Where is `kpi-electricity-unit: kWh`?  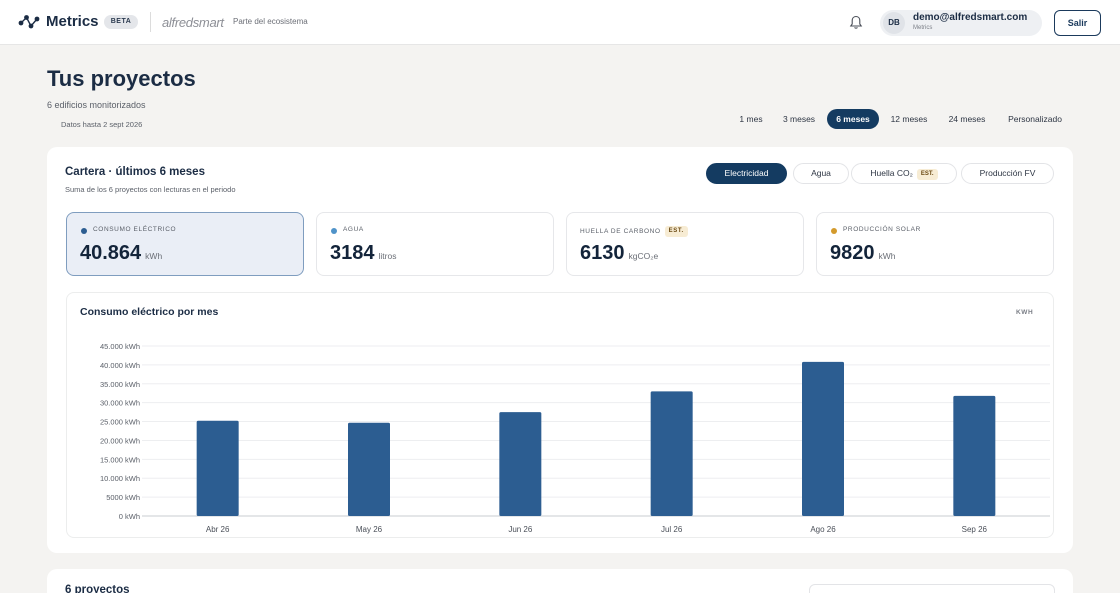
kpi-electricity-unit: kWh is located at coordinates (154, 256).